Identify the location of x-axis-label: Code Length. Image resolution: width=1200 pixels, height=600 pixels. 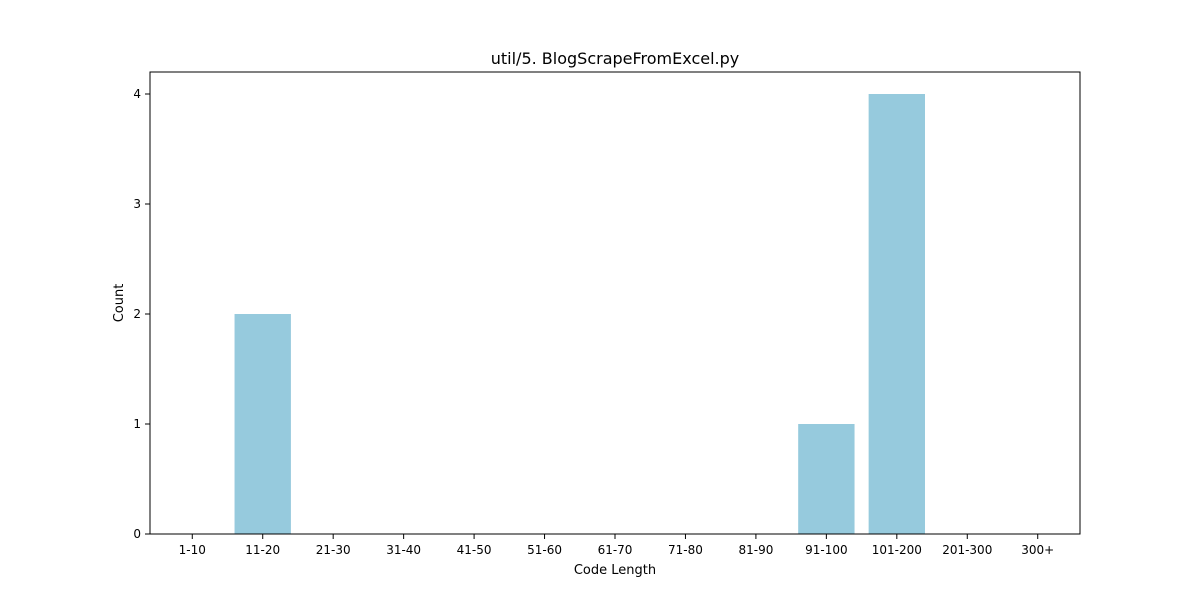
(615, 570).